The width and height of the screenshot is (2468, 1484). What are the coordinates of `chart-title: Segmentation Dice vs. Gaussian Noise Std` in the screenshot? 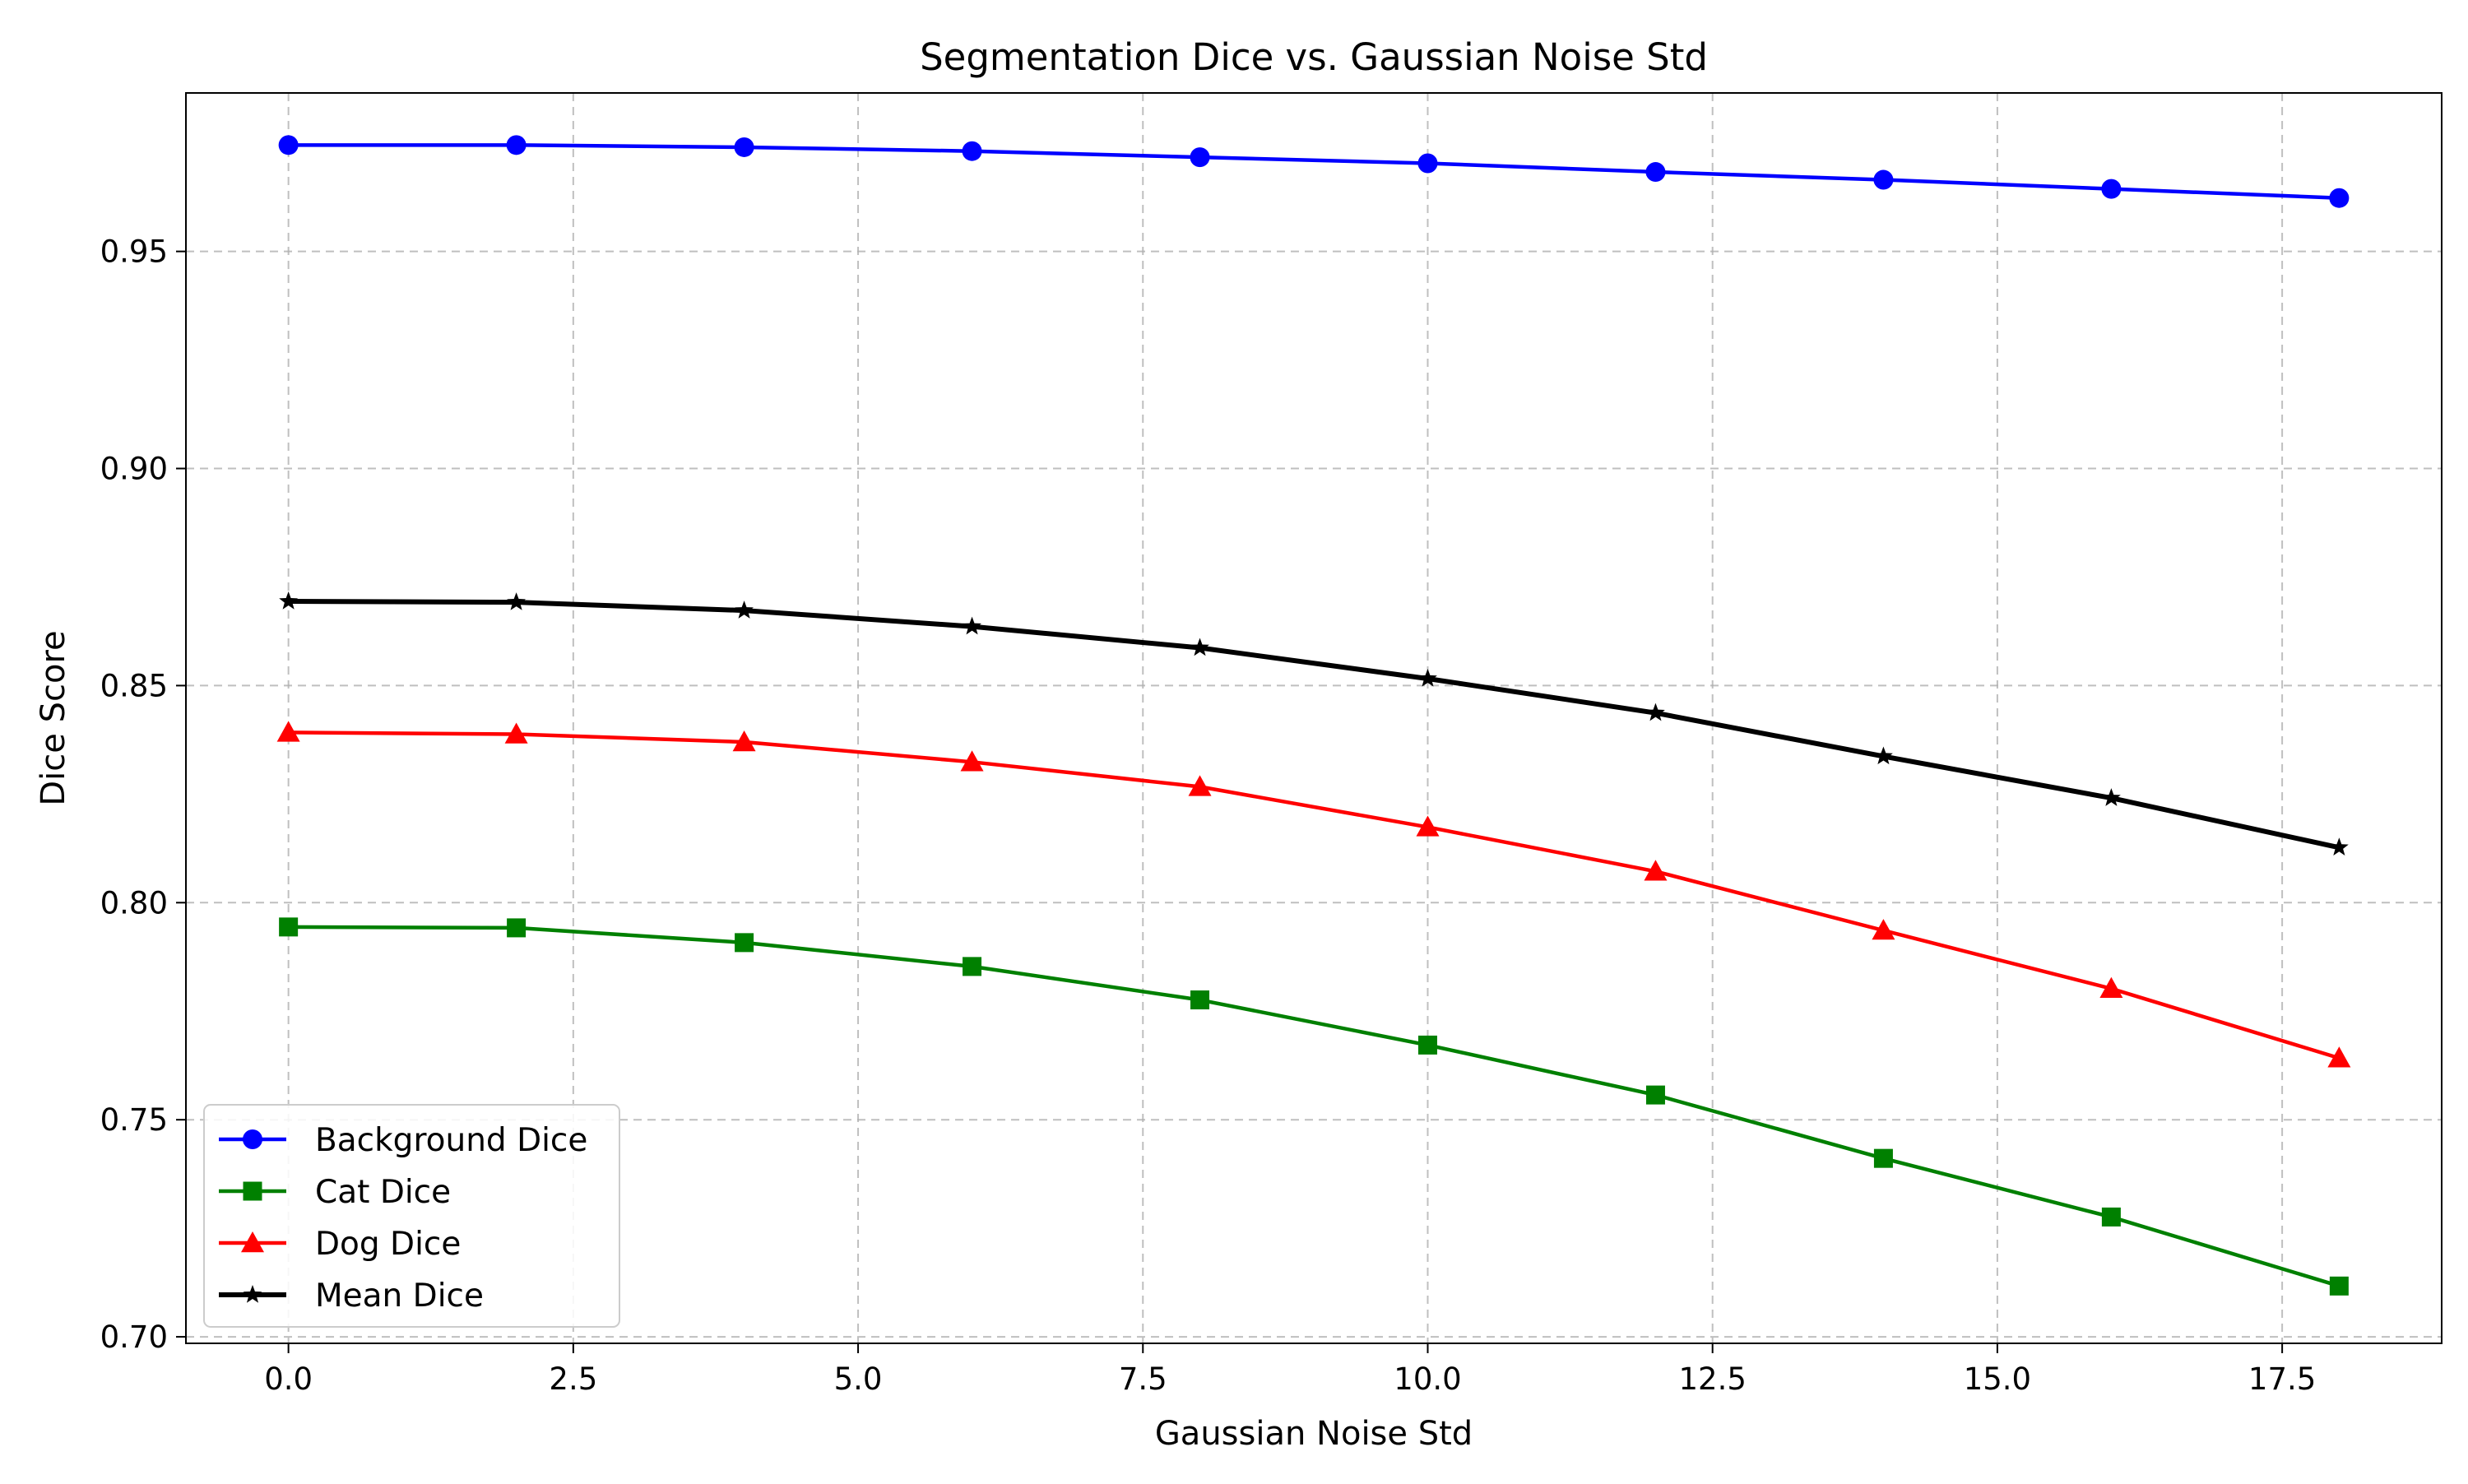 It's located at (1314, 57).